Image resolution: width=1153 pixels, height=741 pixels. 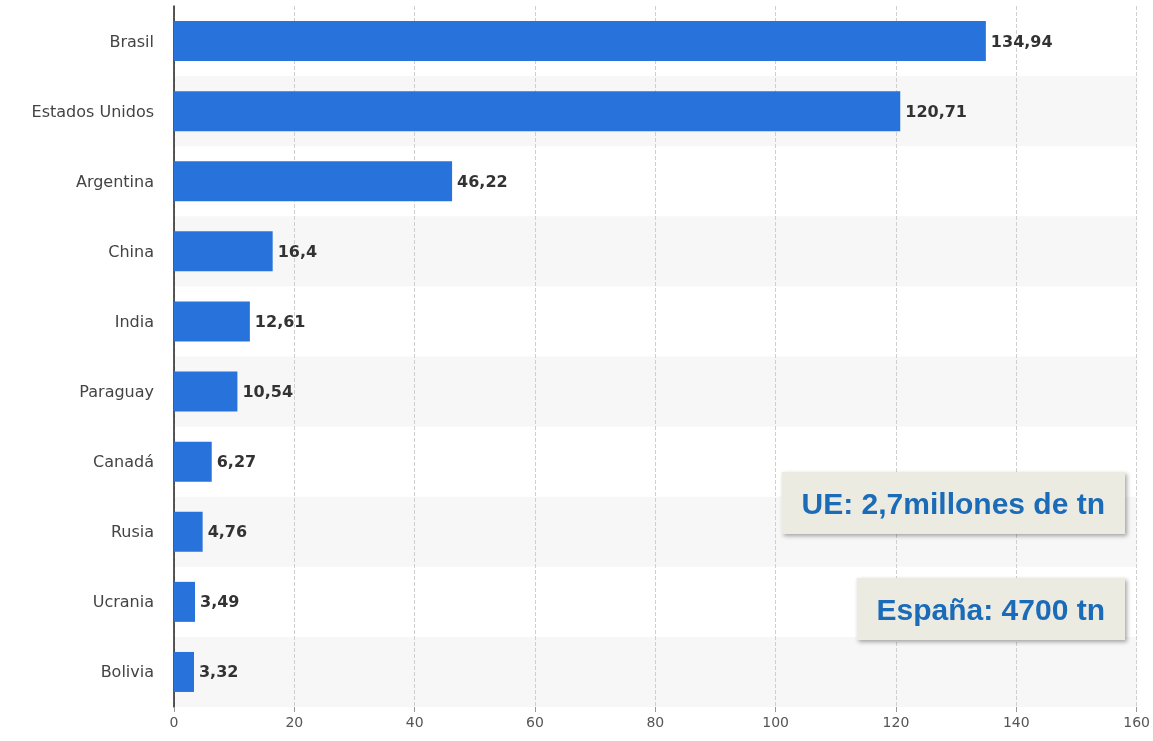 I want to click on x-tick-label: 160, so click(x=1137, y=722).